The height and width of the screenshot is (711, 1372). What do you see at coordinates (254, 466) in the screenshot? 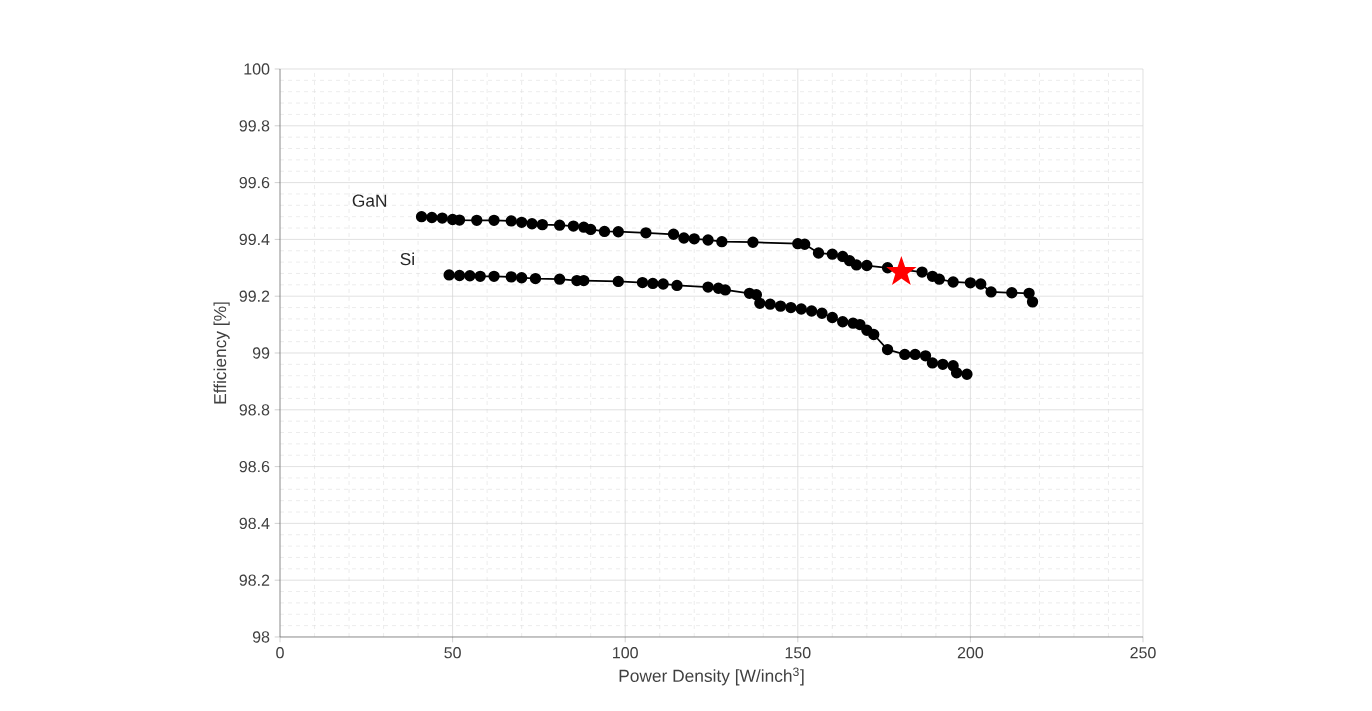
I see `y-tick-label: 98.6` at bounding box center [254, 466].